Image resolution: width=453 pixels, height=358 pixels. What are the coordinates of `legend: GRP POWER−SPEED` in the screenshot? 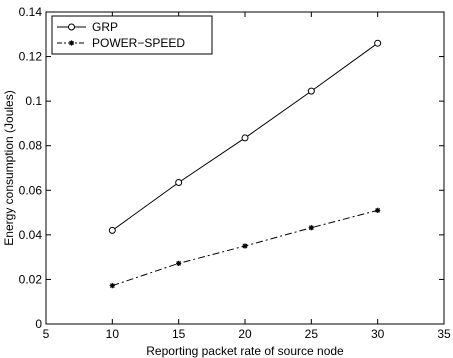 It's located at (132, 35).